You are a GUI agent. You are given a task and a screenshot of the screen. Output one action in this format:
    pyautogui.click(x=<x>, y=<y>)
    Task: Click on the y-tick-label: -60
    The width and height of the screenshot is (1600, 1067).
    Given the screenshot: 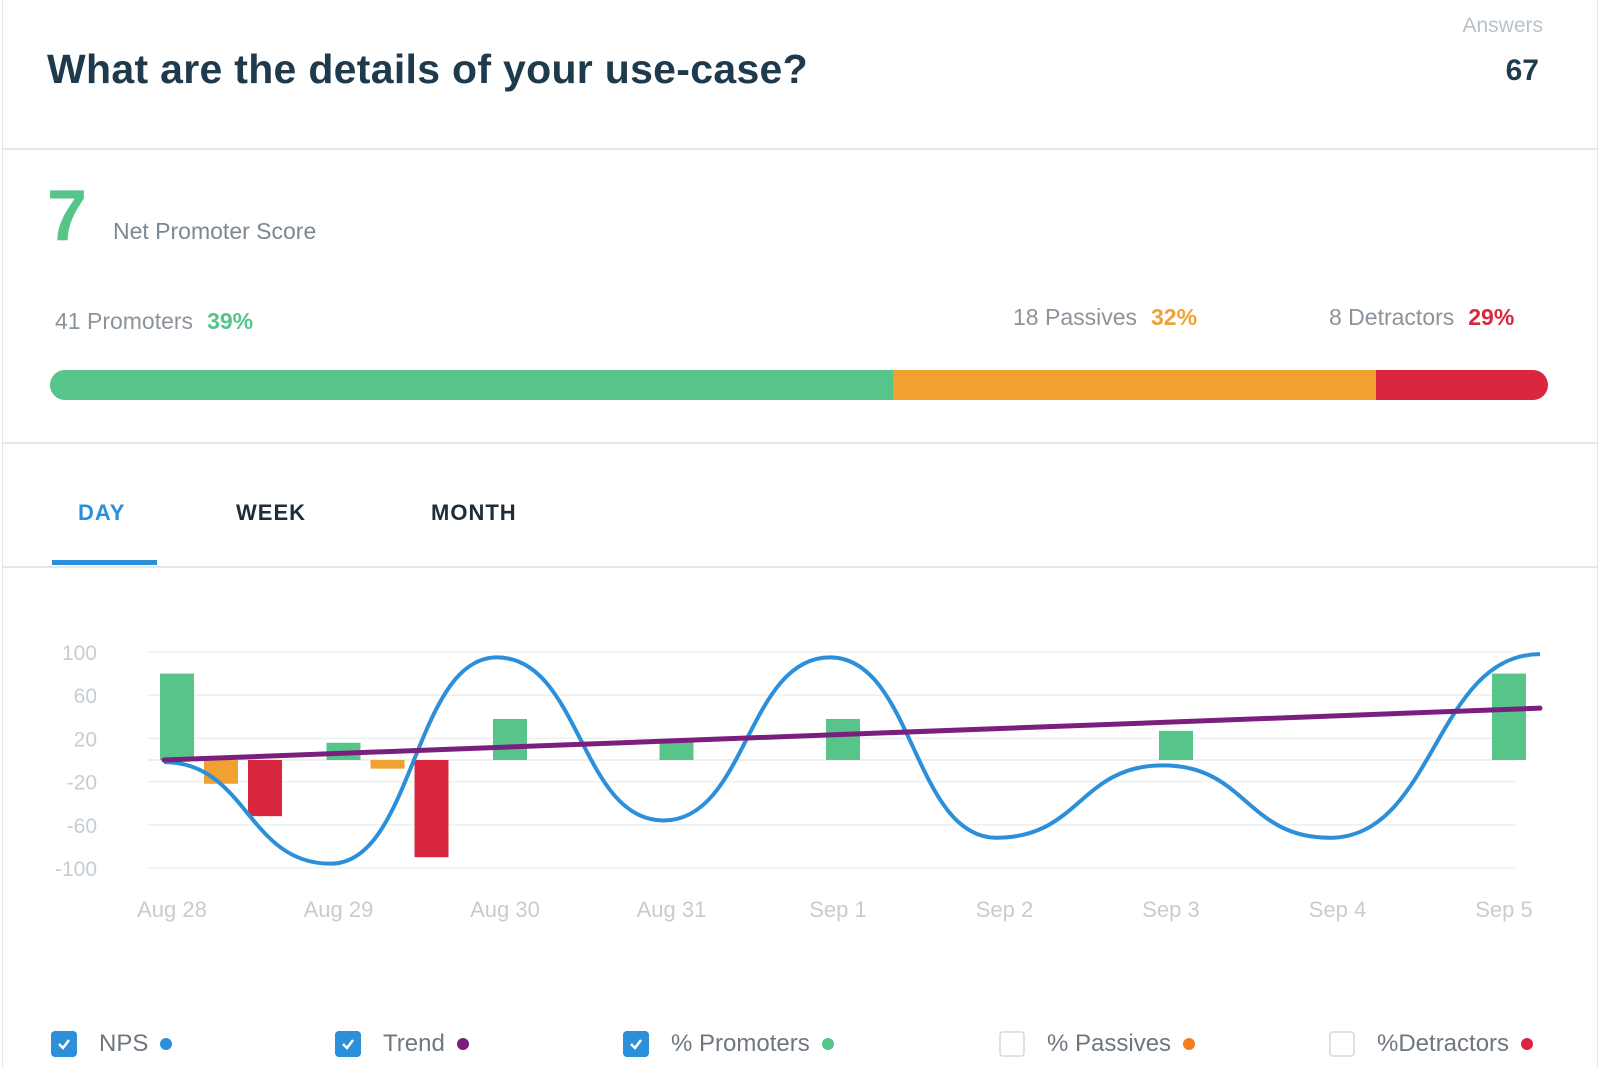 What is the action you would take?
    pyautogui.click(x=82, y=826)
    